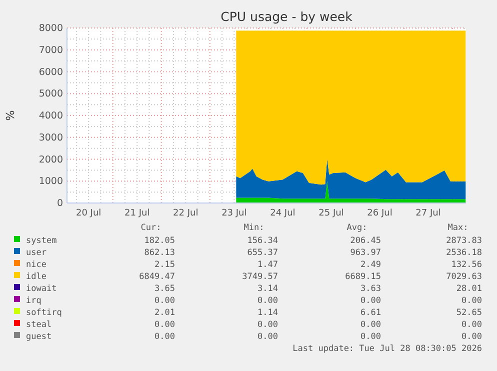 The height and width of the screenshot is (371, 497). Describe the element at coordinates (469, 313) in the screenshot. I see `text: 52.65` at that location.